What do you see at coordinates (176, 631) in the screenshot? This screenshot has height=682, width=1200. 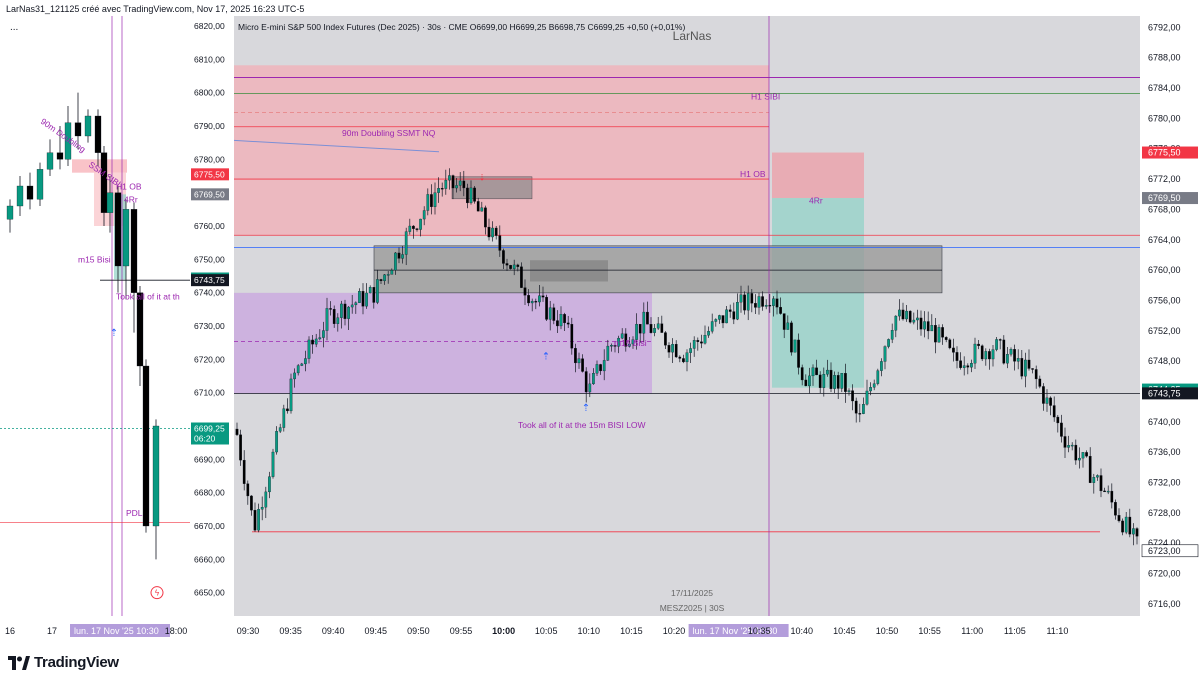 I see `time-axis-label: 18:00` at bounding box center [176, 631].